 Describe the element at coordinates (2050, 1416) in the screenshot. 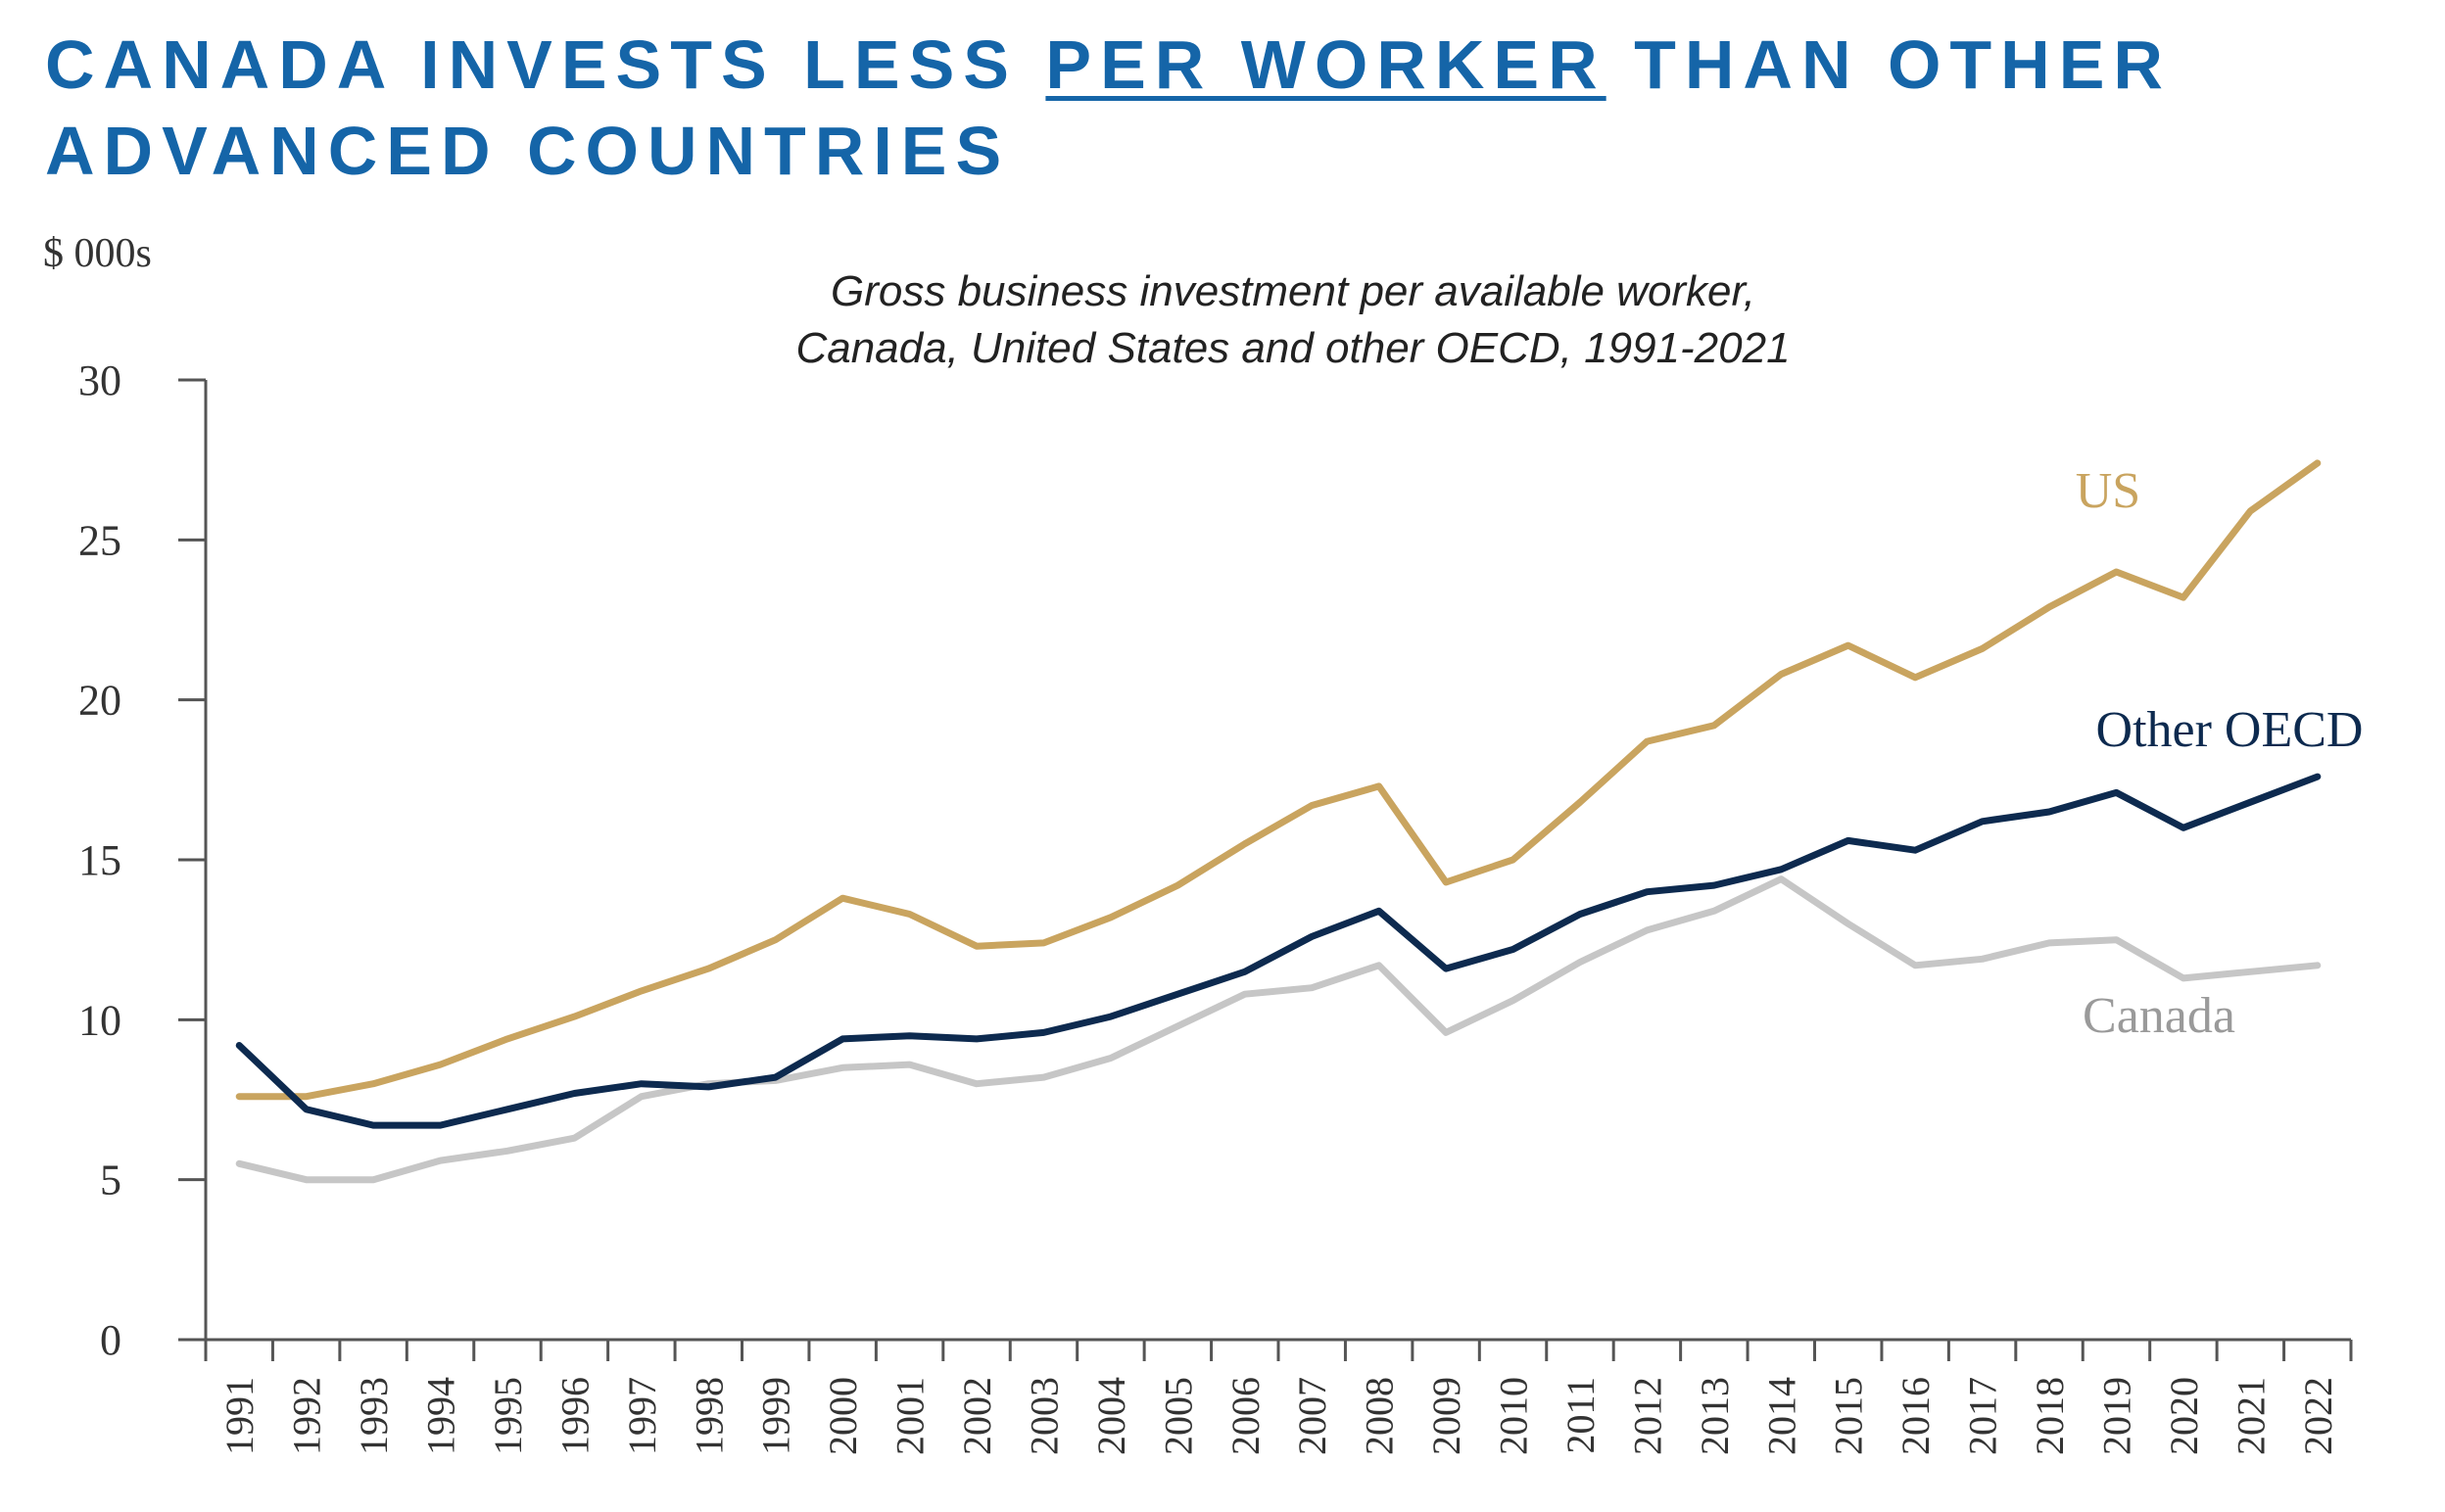

I see `x-tick-label: 2018` at that location.